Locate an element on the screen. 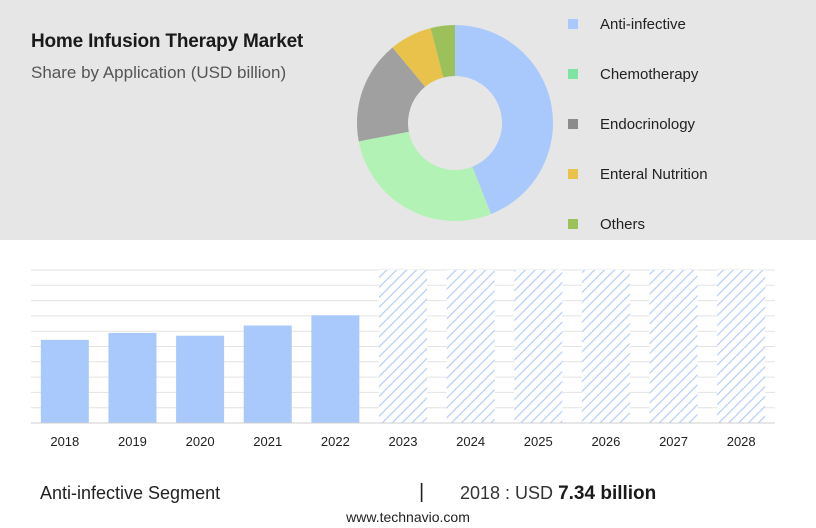 The height and width of the screenshot is (528, 816). legend-item-enteral-nutrition: Enteral Nutrition is located at coordinates (688, 174).